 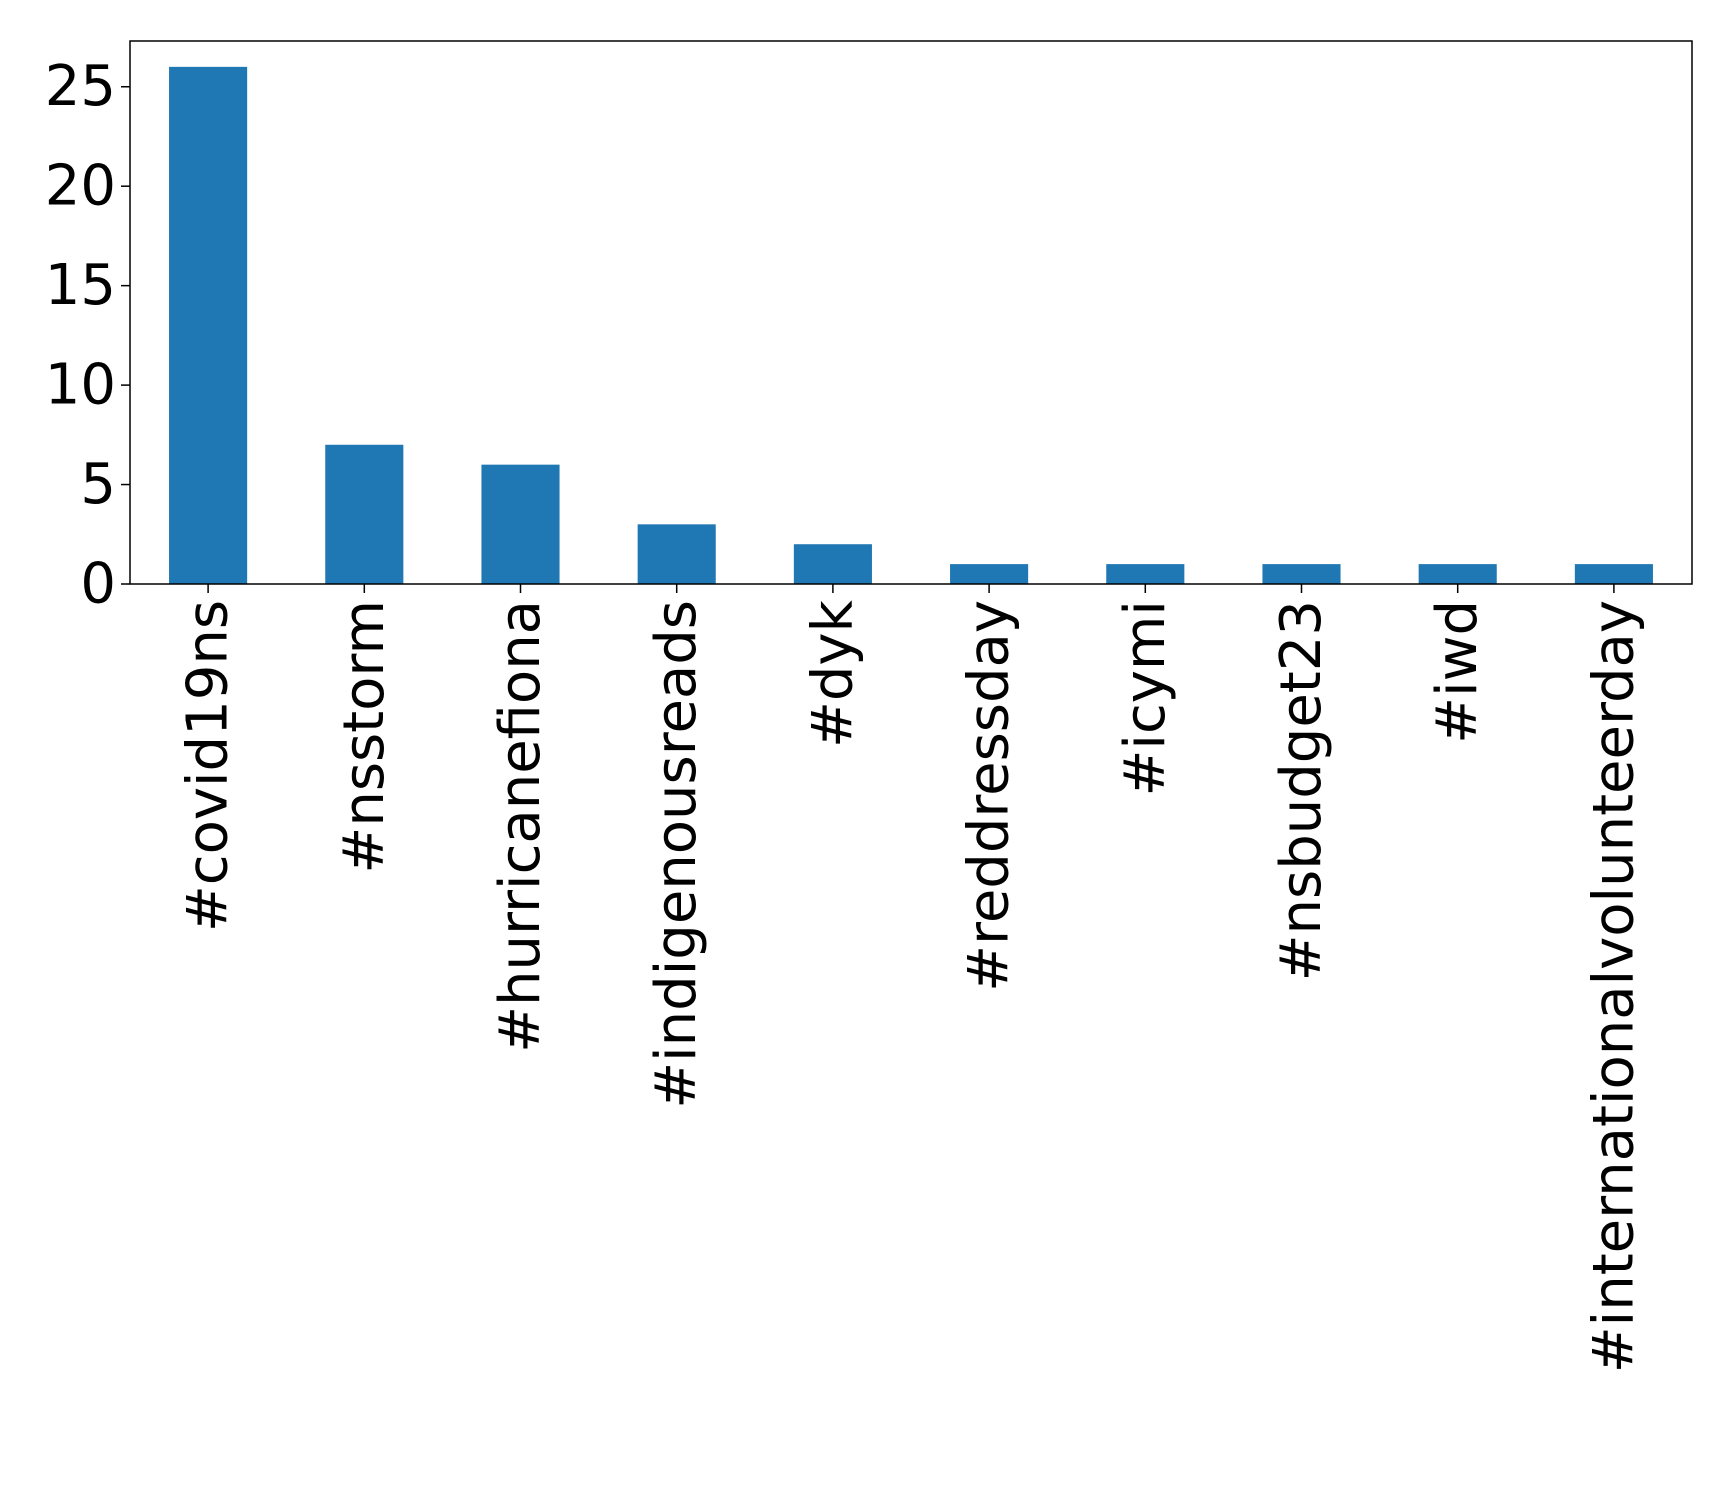 I want to click on bar-covid19ns, so click(x=208, y=325).